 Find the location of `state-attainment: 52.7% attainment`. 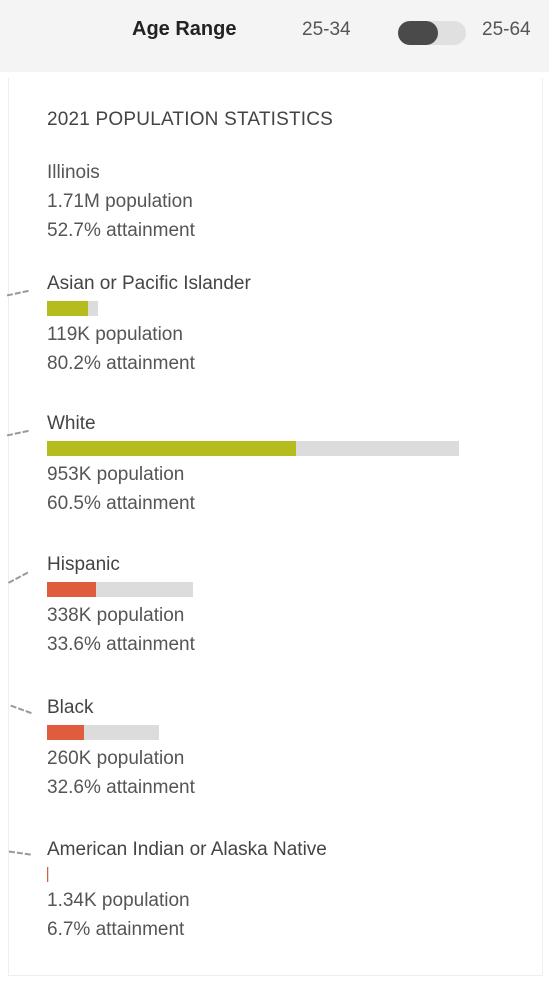

state-attainment: 52.7% attainment is located at coordinates (121, 230).